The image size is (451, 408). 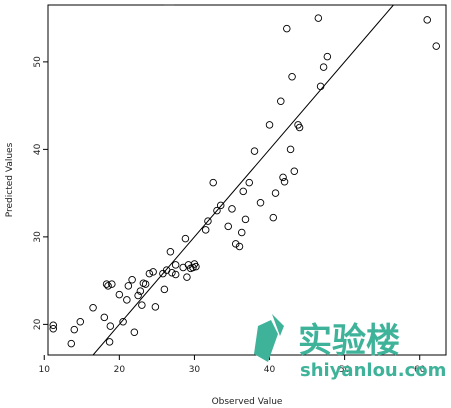 What do you see at coordinates (269, 338) in the screenshot?
I see `watermark-logo` at bounding box center [269, 338].